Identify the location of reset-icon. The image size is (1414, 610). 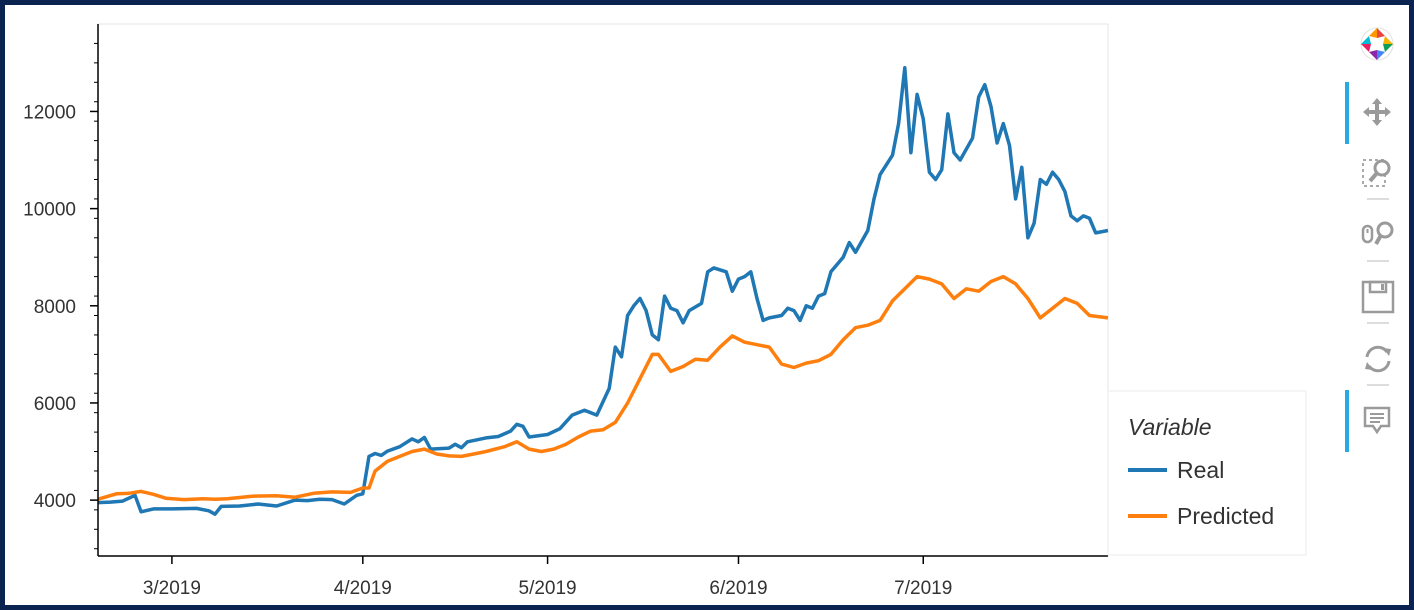
(1378, 359).